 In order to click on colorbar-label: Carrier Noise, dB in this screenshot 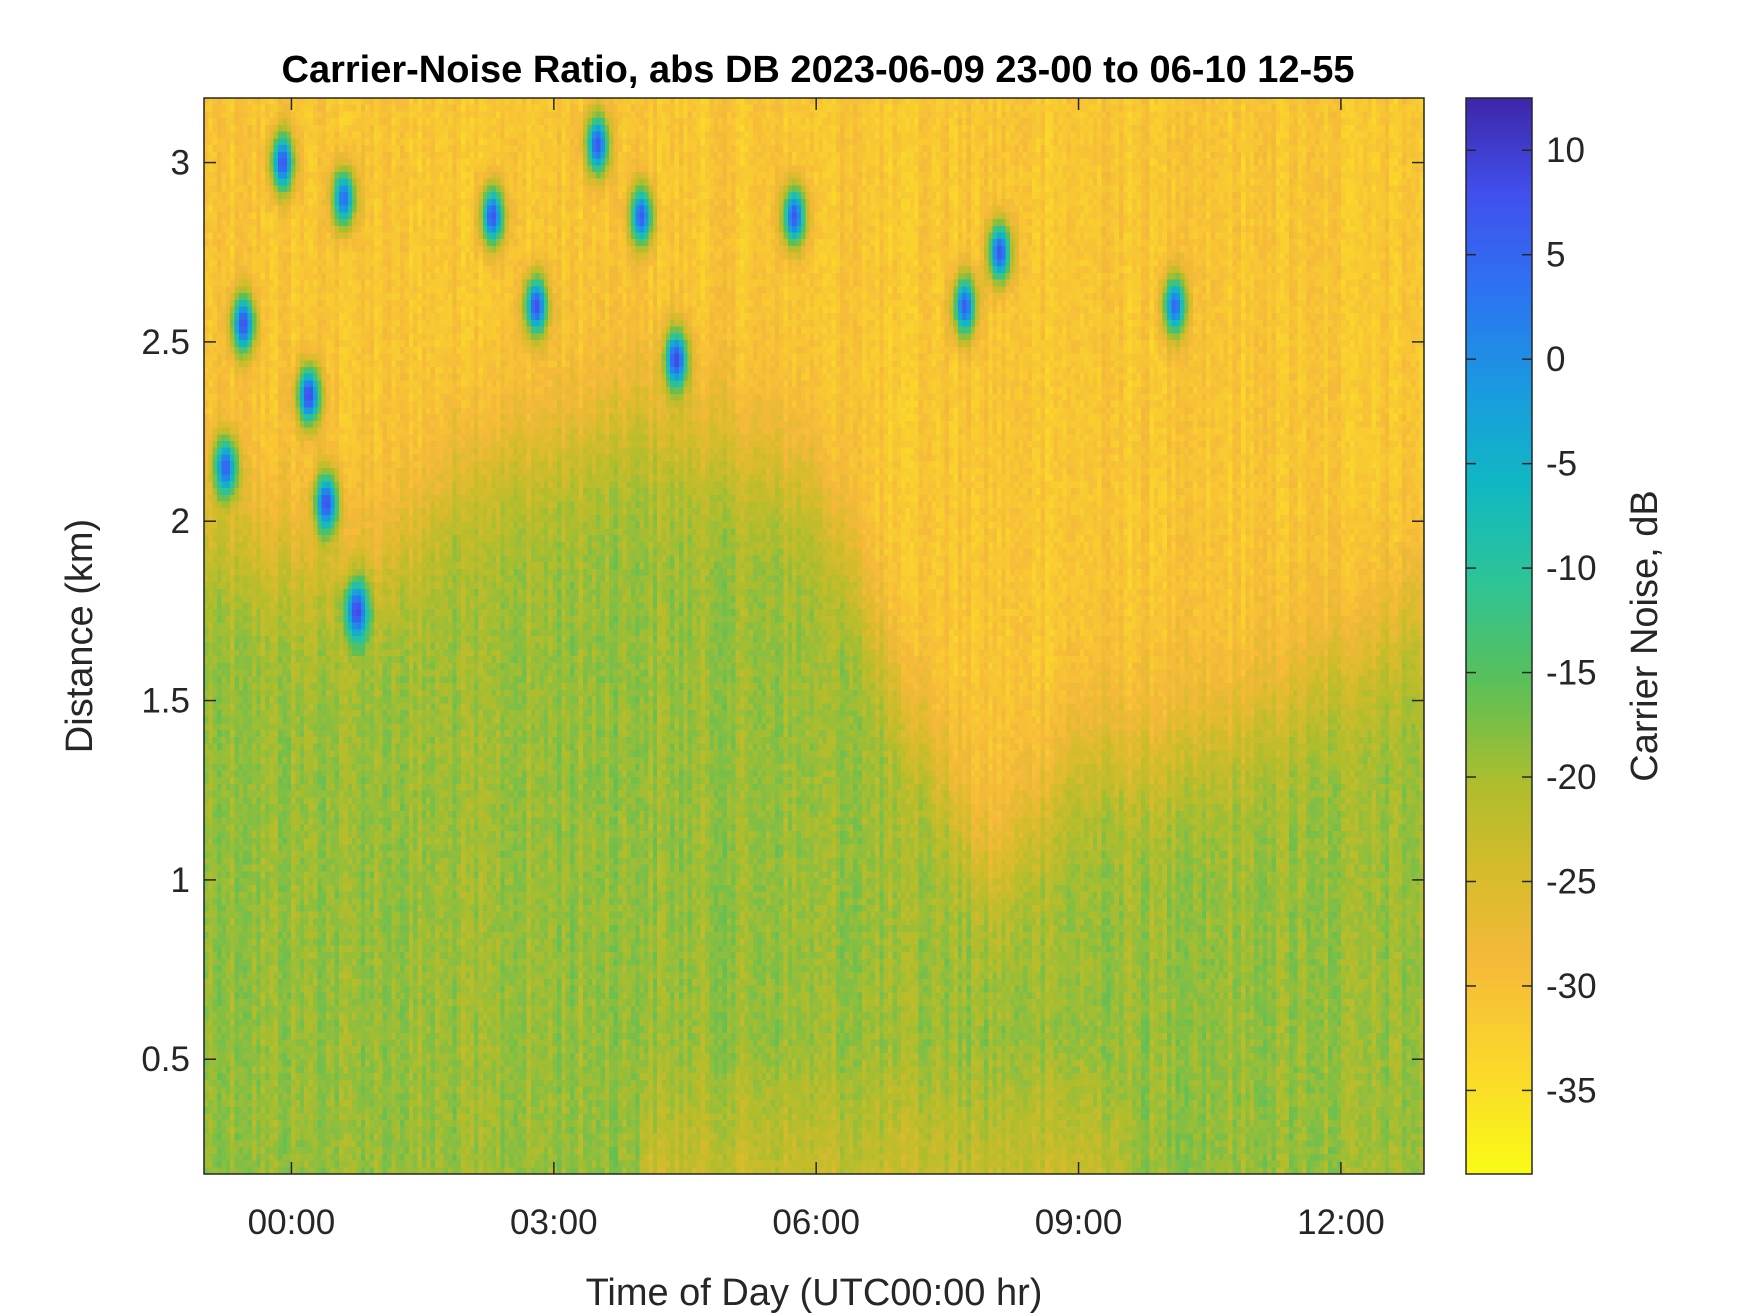, I will do `click(1645, 635)`.